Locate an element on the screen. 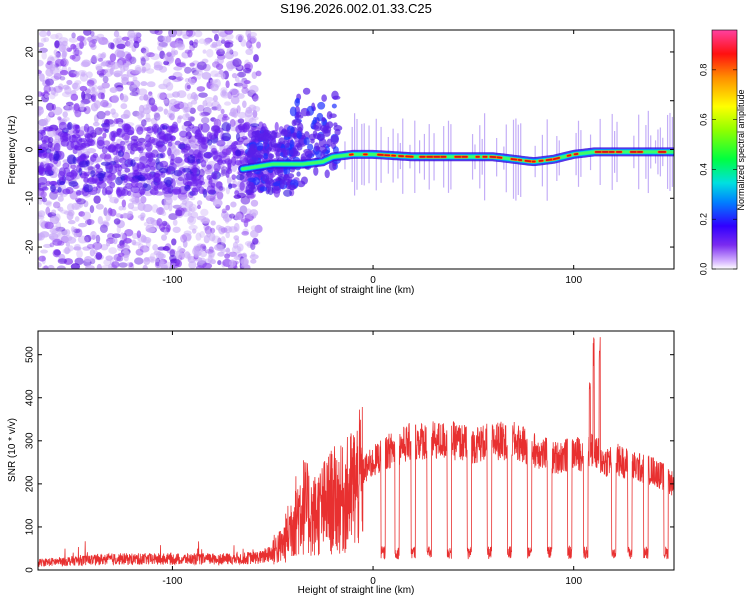 This screenshot has width=750, height=600. snr-x-axis-label: Height of straight line (km) is located at coordinates (356, 590).